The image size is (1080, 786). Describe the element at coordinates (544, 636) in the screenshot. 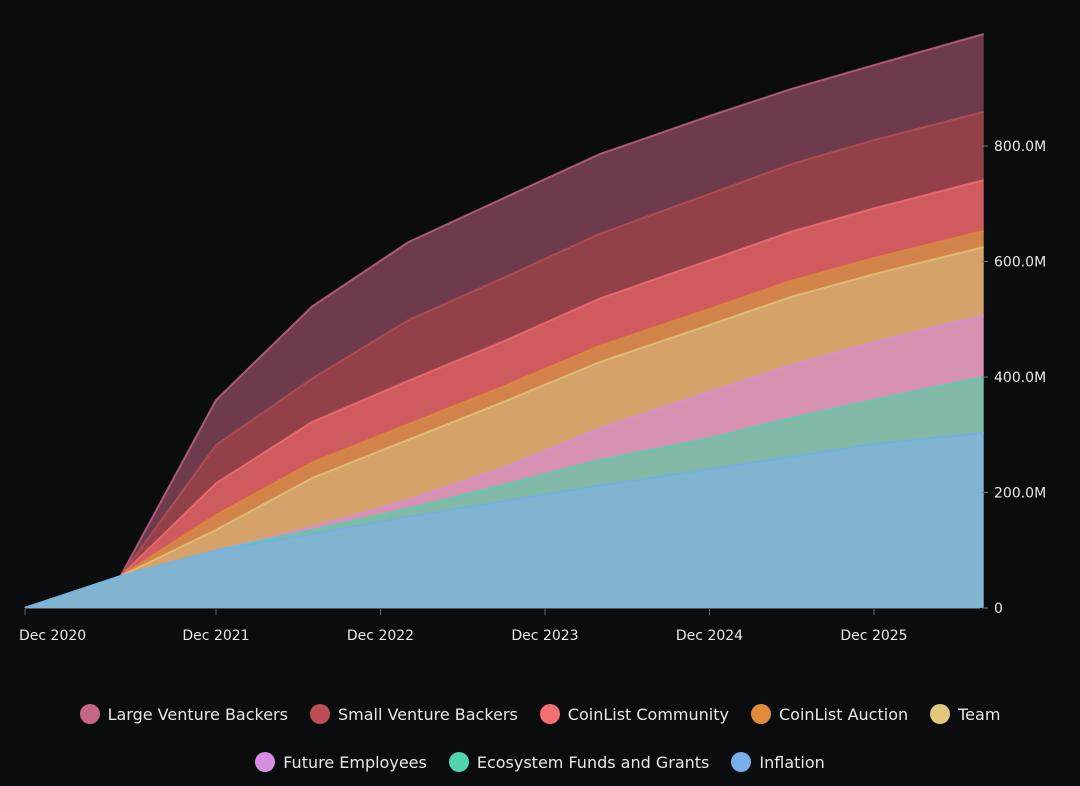

I see `x-tick-label: Dec 2023` at that location.